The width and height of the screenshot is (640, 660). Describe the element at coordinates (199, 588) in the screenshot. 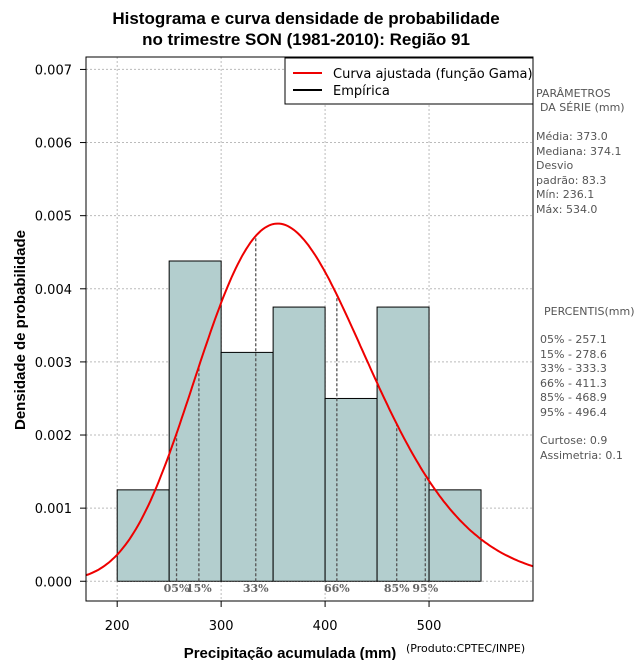

I see `percentile-label-15%: 15%` at that location.